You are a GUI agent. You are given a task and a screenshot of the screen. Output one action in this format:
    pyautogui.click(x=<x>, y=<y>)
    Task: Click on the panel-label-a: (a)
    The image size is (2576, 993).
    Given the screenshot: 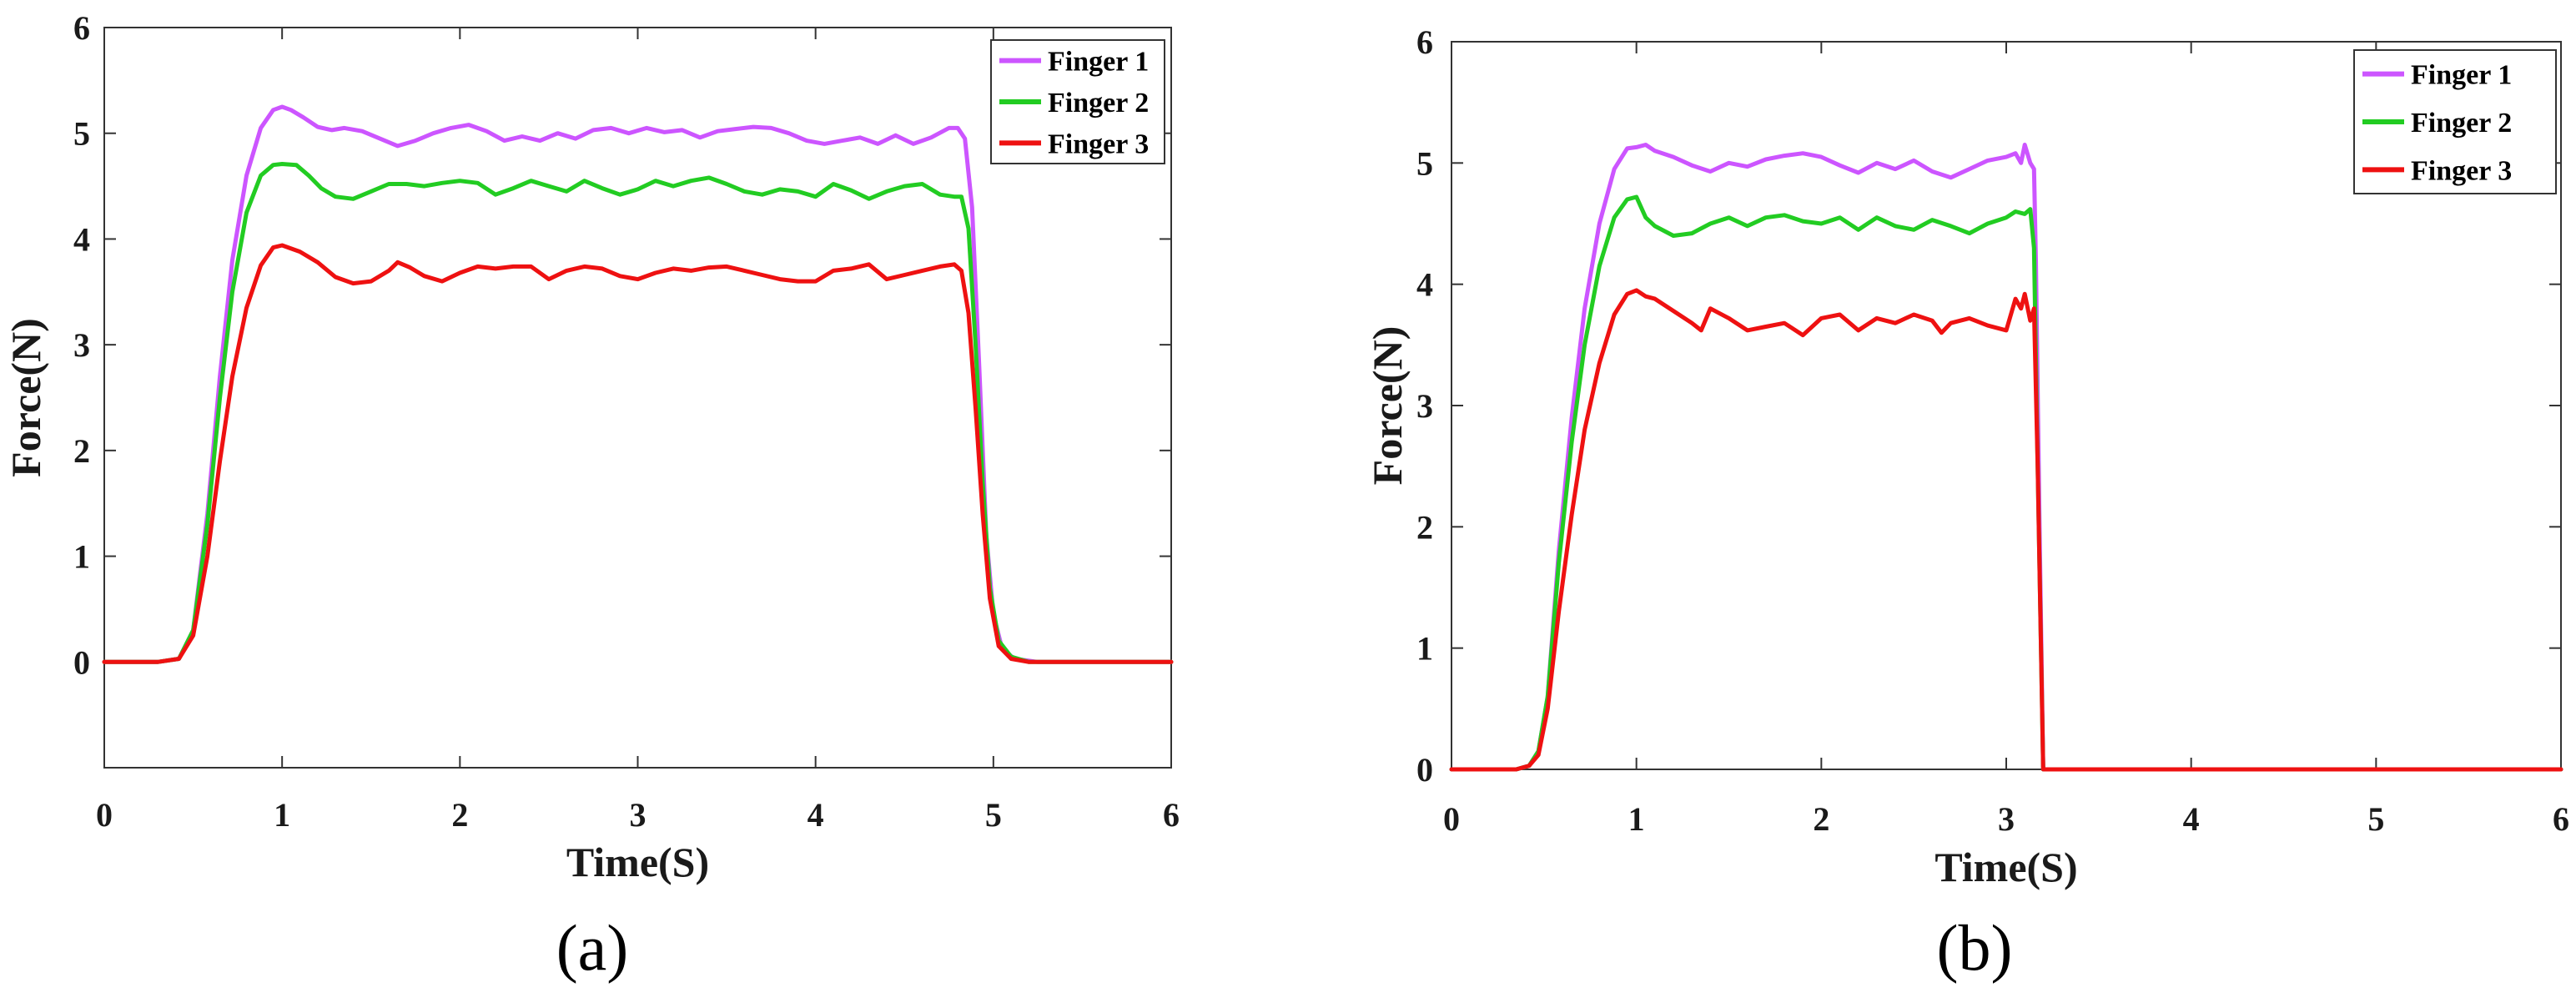 What is the action you would take?
    pyautogui.click(x=592, y=948)
    